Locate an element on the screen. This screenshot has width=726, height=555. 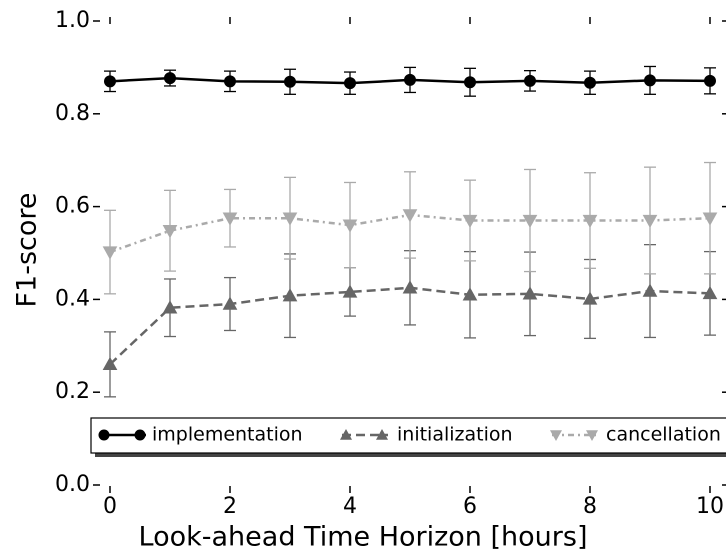
x-tick-label: 6 is located at coordinates (470, 506).